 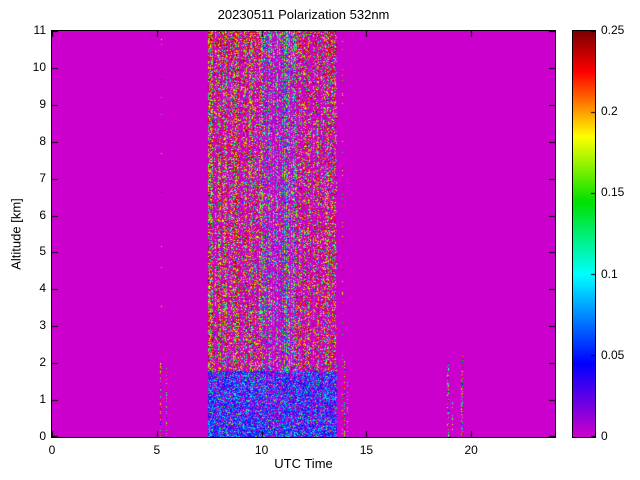 What do you see at coordinates (471, 450) in the screenshot?
I see `x-tick-label: 20` at bounding box center [471, 450].